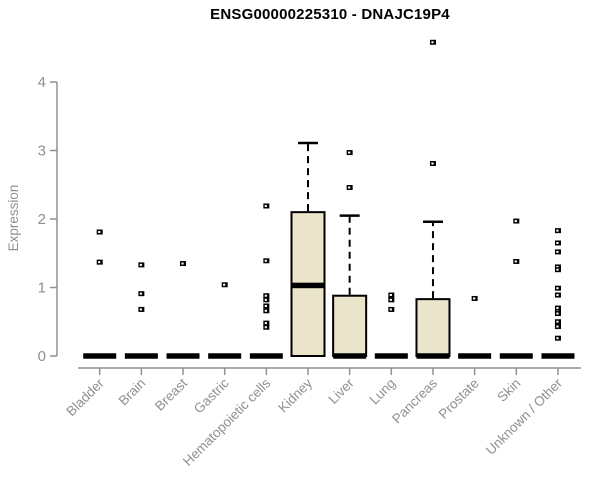 The height and width of the screenshot is (500, 600). Describe the element at coordinates (85, 397) in the screenshot. I see `x-axis-label-bladder: Bladder` at that location.